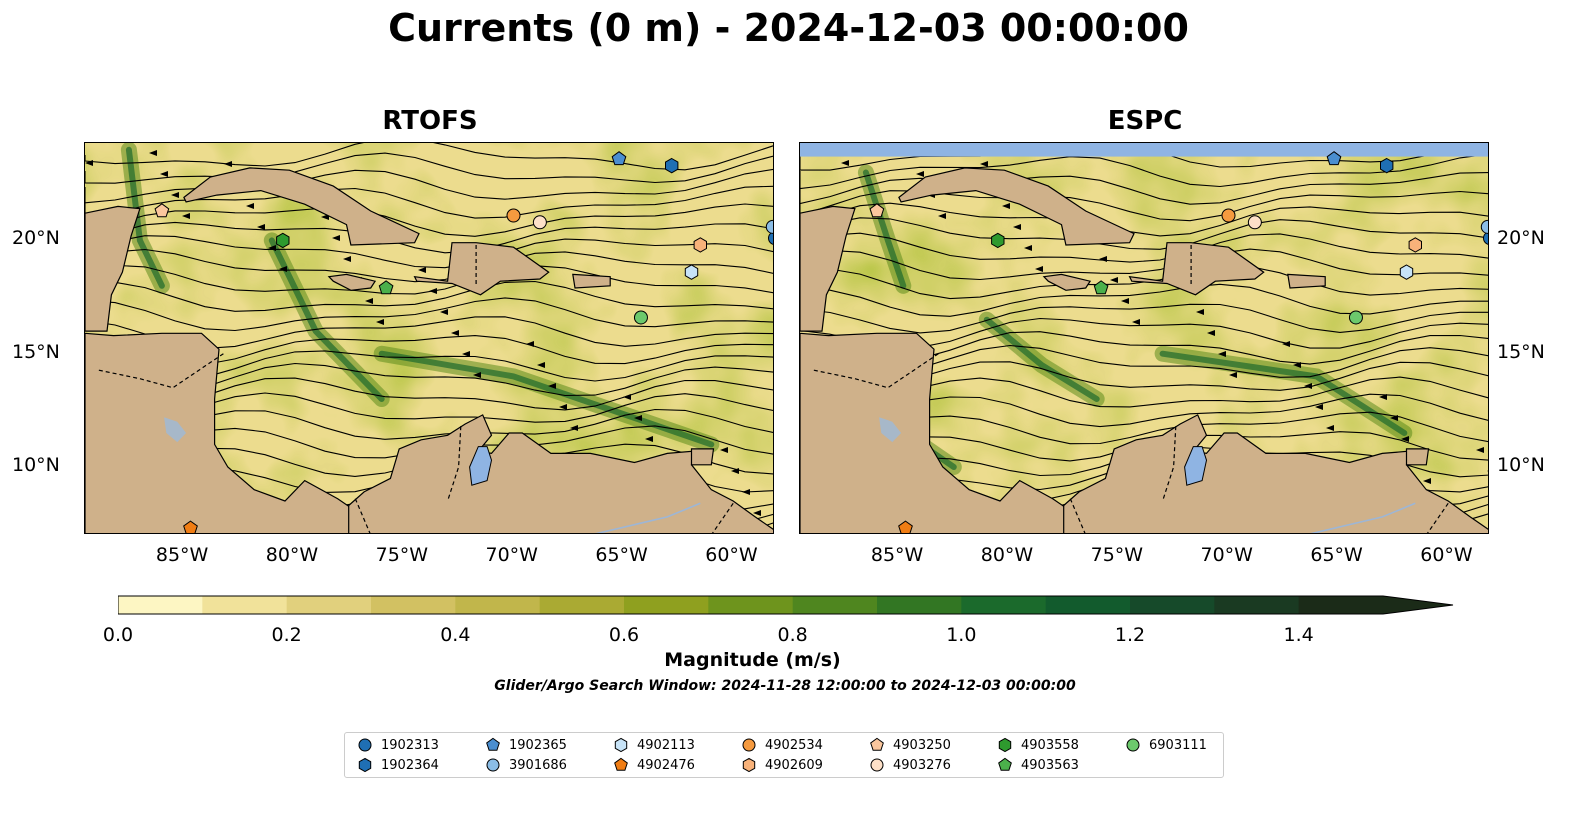  Describe the element at coordinates (922, 745) in the screenshot. I see `legend-label: 4903250` at that location.